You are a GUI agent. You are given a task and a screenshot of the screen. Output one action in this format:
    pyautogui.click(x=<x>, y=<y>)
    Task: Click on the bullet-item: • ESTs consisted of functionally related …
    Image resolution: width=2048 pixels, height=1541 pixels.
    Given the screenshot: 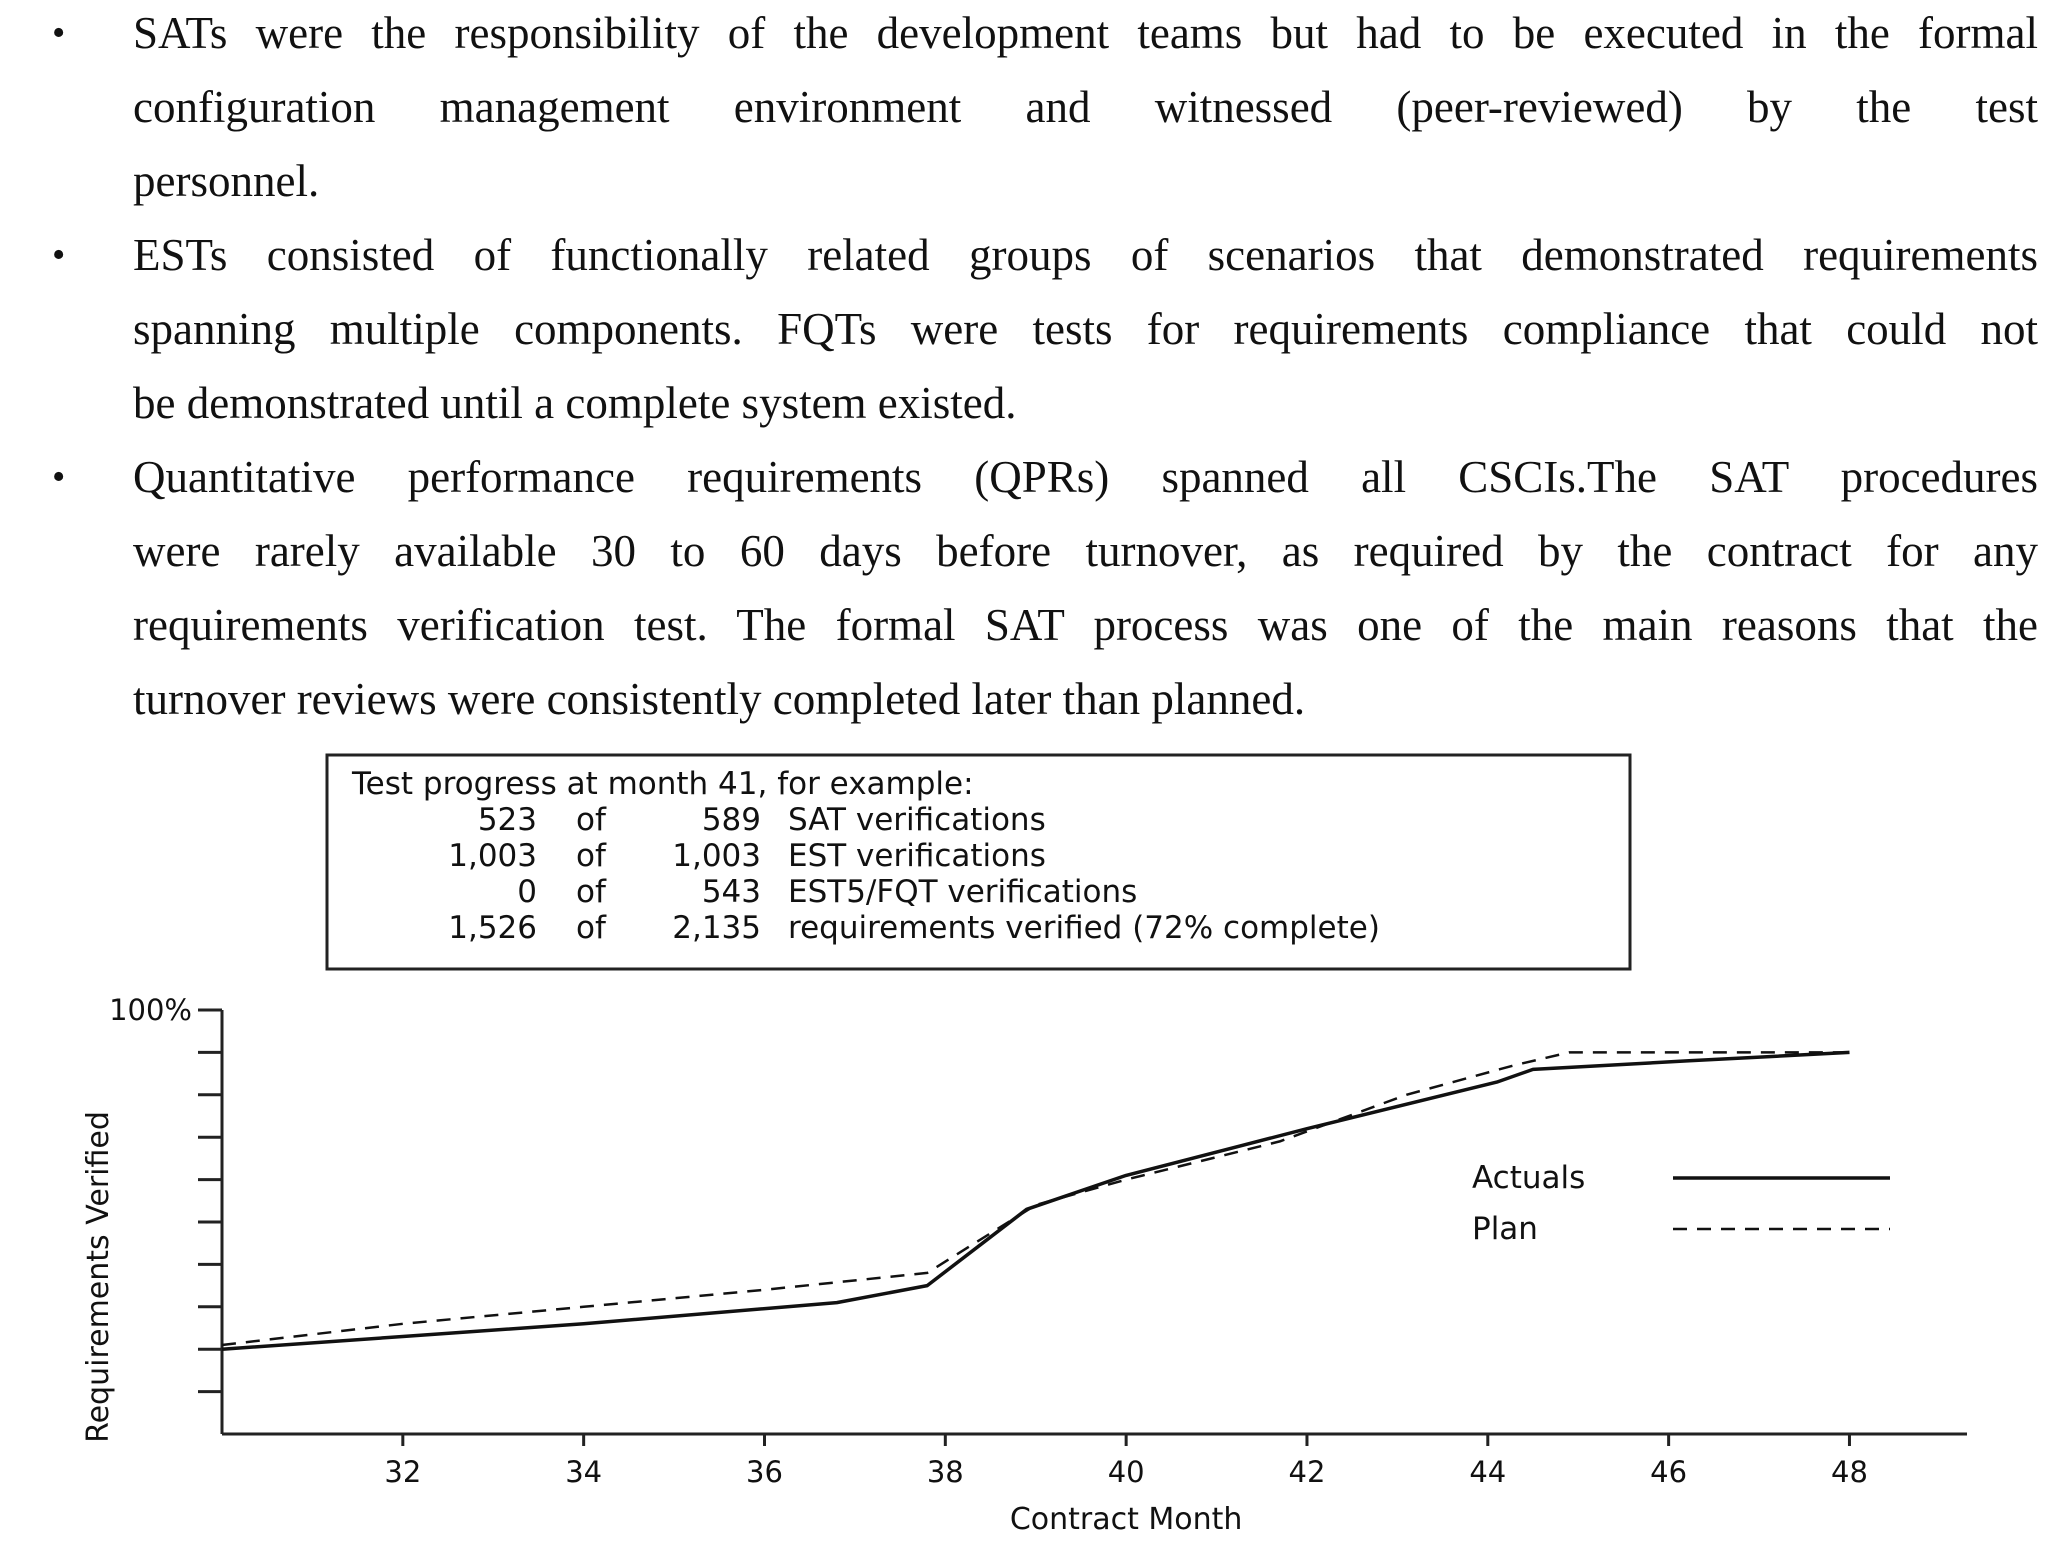 What is the action you would take?
    pyautogui.click(x=1024, y=329)
    